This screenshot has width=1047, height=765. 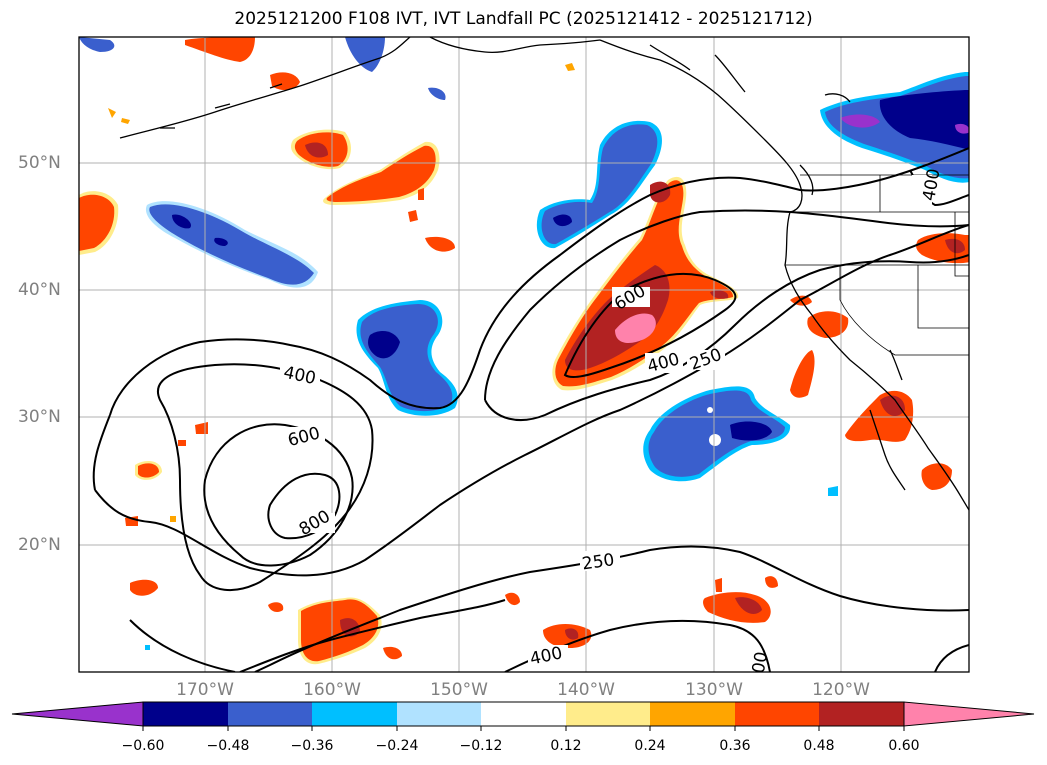 What do you see at coordinates (397, 746) in the screenshot?
I see `colorbar-tick-label: −0.24` at bounding box center [397, 746].